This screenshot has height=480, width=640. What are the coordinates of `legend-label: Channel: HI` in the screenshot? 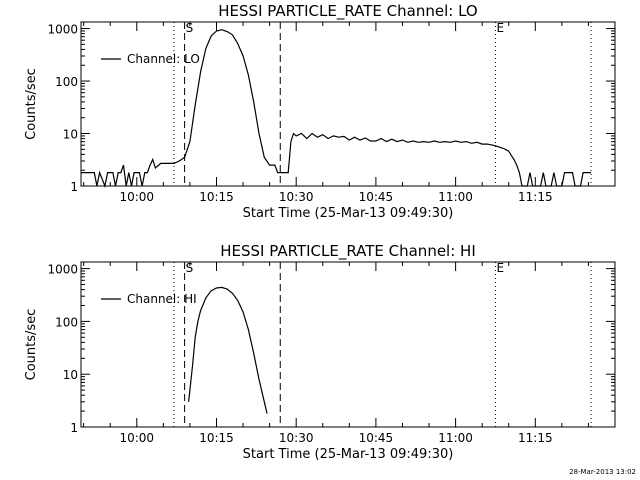 It's located at (162, 299).